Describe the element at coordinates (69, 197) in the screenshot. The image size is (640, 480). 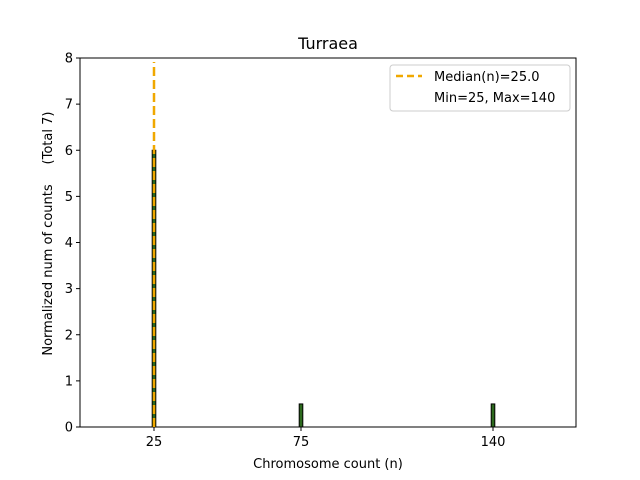
I see `y-tick-label: 5` at that location.